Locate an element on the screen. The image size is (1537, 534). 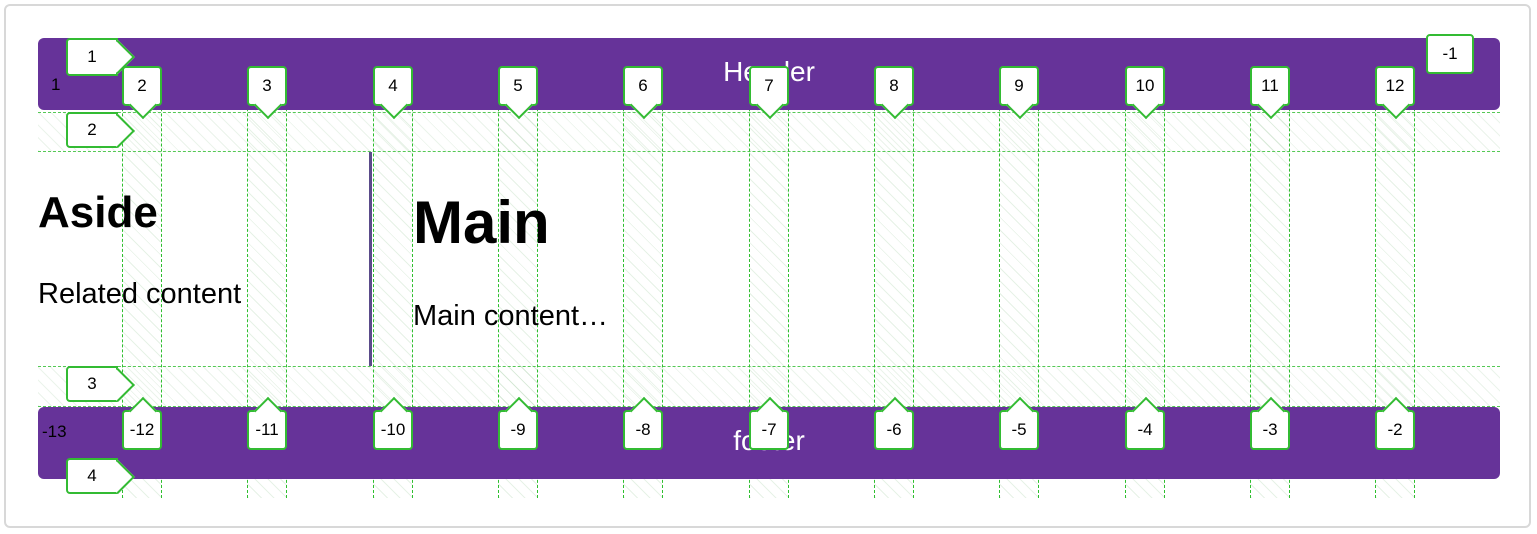
column-line-badge: -8 is located at coordinates (643, 430).